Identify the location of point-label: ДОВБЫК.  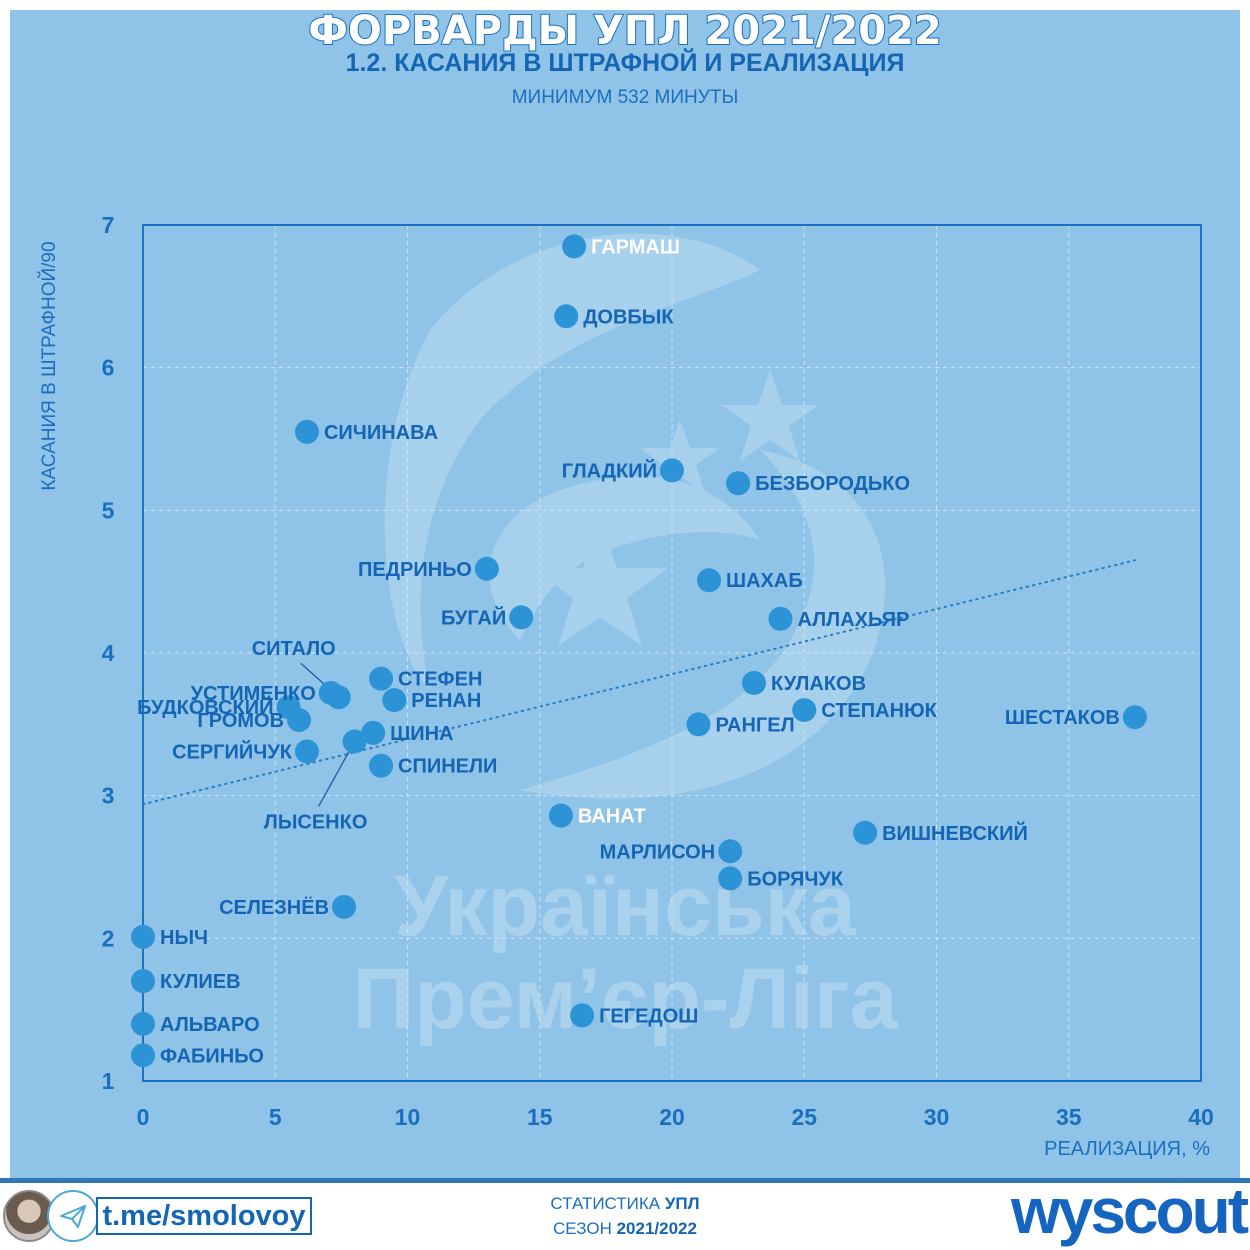
(628, 317).